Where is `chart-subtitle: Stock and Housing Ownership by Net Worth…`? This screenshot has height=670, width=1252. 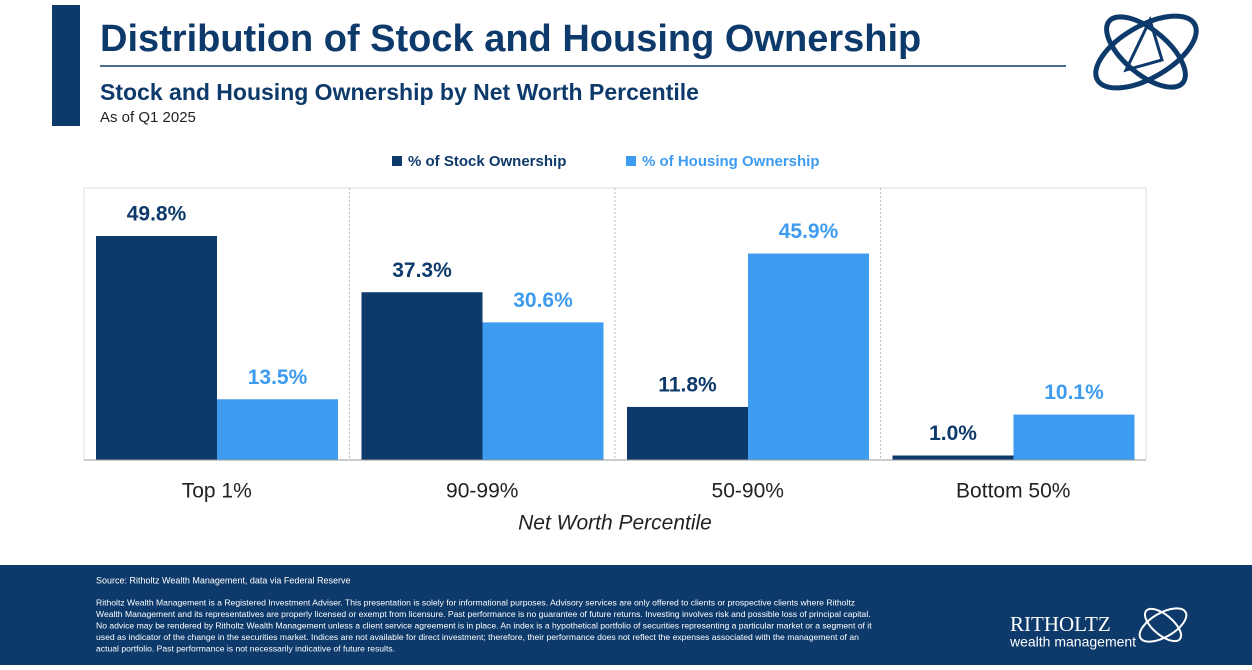
chart-subtitle: Stock and Housing Ownership by Net Worth… is located at coordinates (399, 92).